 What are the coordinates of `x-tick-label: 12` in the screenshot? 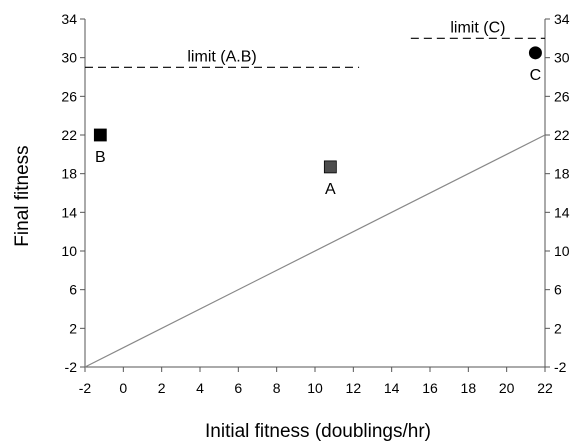 It's located at (354, 388).